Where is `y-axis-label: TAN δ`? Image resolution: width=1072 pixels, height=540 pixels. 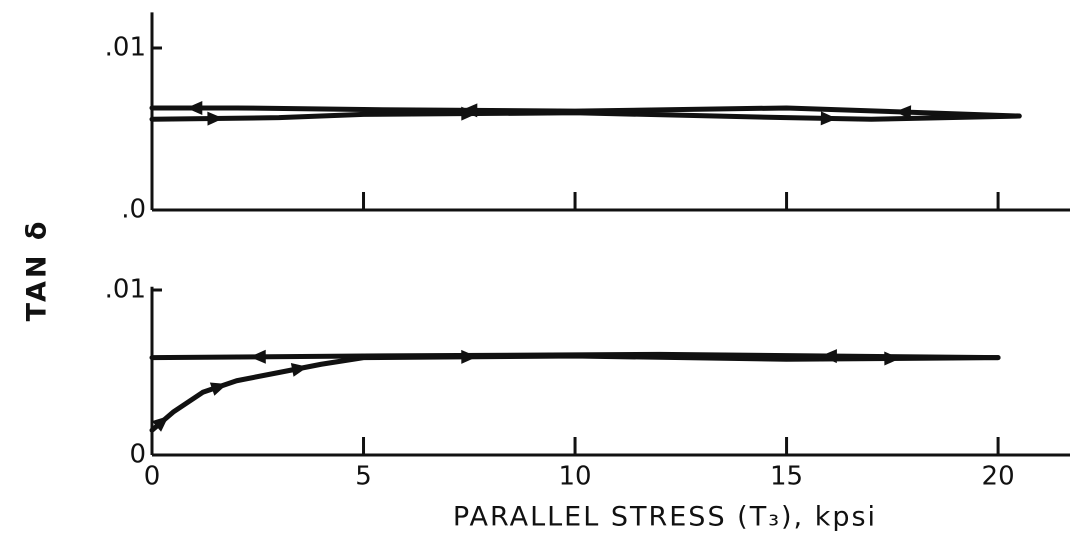 y-axis-label: TAN δ is located at coordinates (37, 270).